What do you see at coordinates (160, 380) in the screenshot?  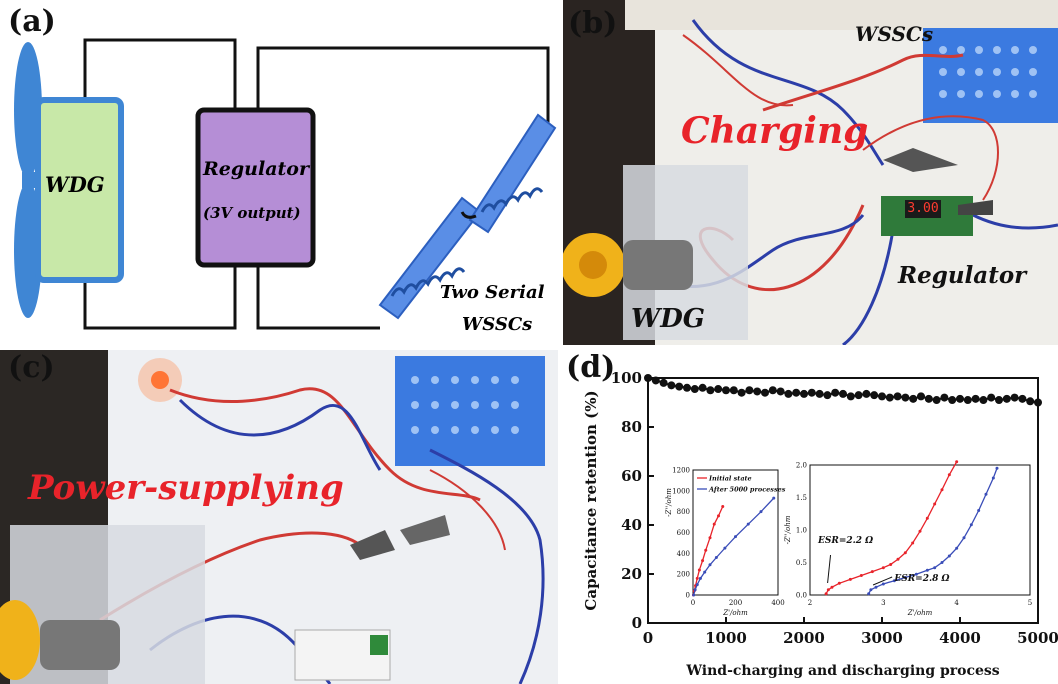 I see `led-light` at bounding box center [160, 380].